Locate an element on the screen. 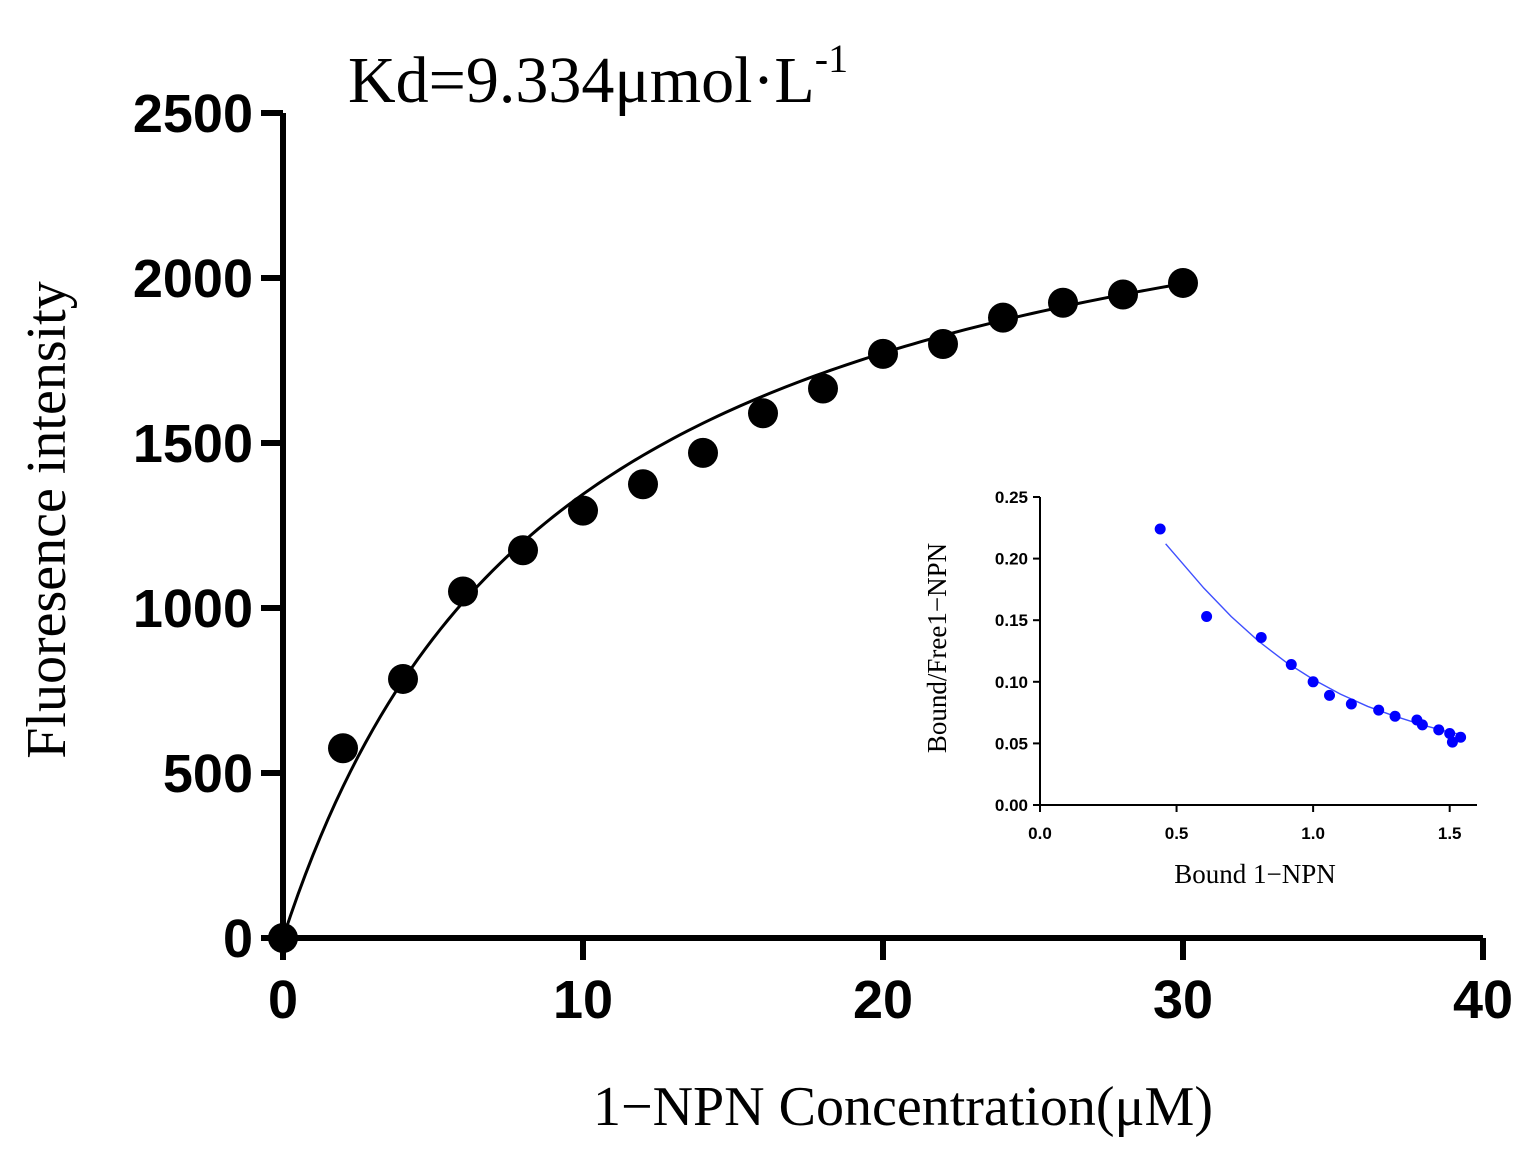 Image resolution: width=1536 pixels, height=1169 pixels. main-y-tick-label: 0 is located at coordinates (238, 939).